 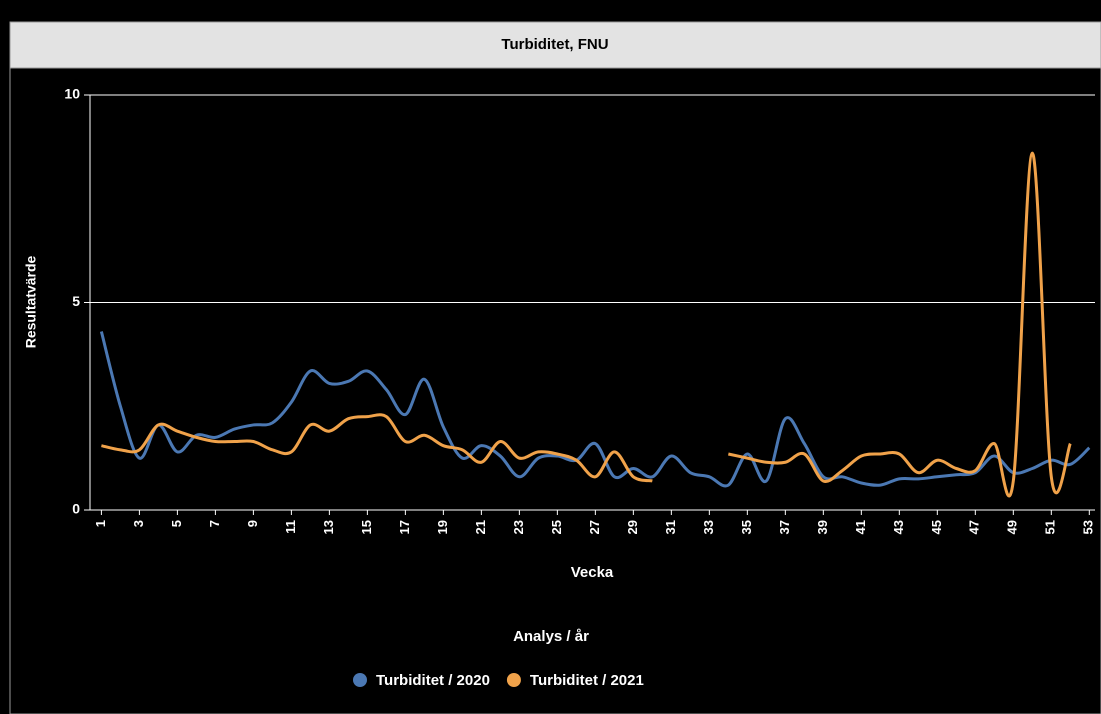 I want to click on x-tick-label: 53, so click(x=1088, y=527).